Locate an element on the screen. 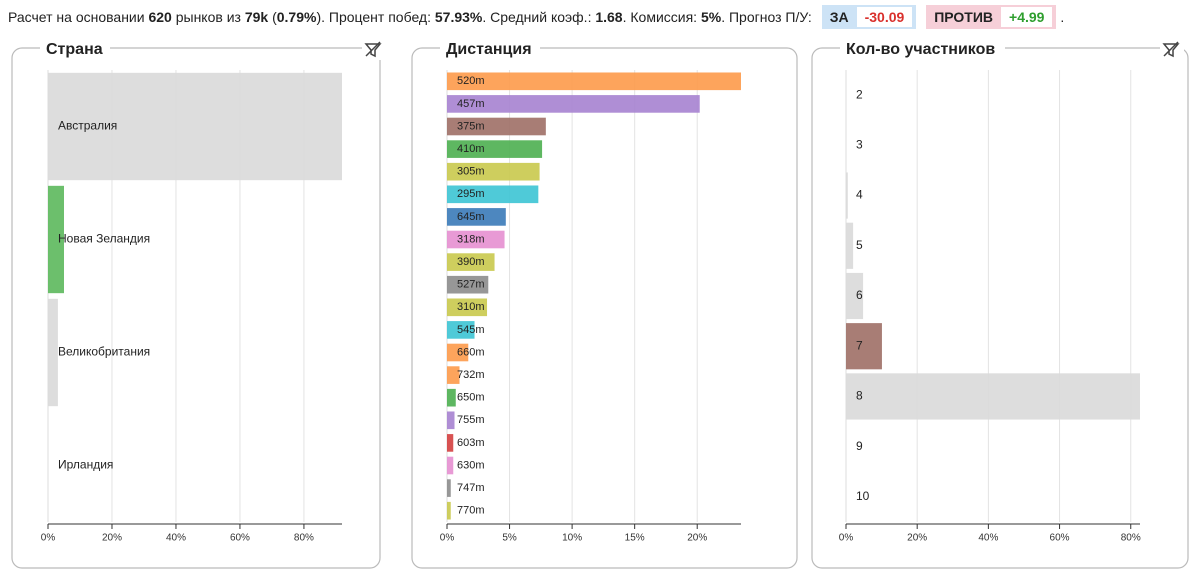 The width and height of the screenshot is (1200, 585). category-label: 5 is located at coordinates (859, 245).